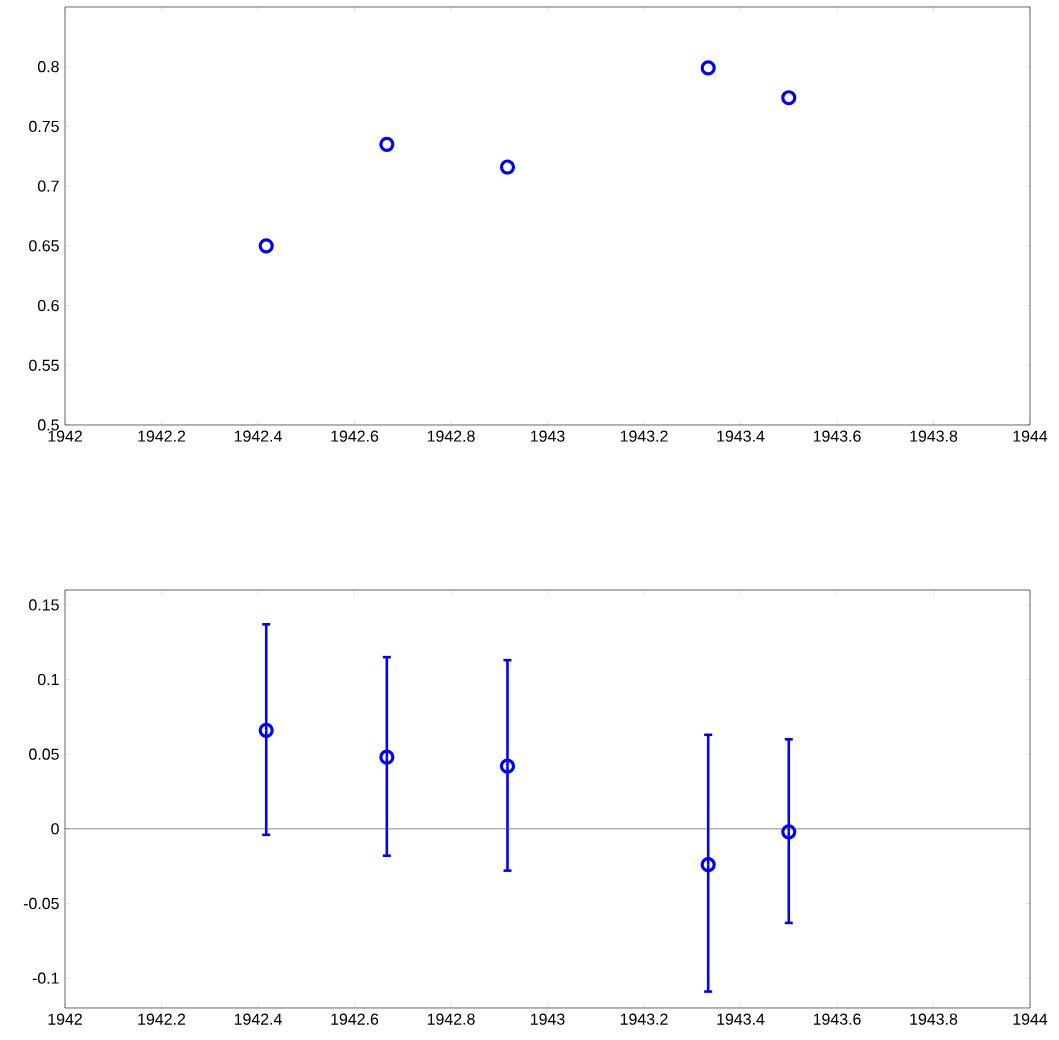 The width and height of the screenshot is (1059, 1040). I want to click on y-tick-label: 0.6, so click(48, 305).